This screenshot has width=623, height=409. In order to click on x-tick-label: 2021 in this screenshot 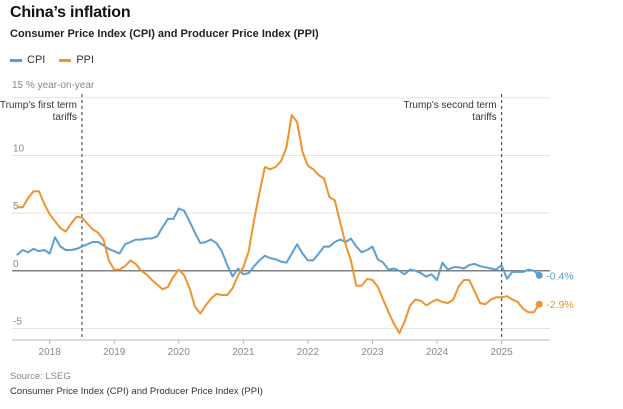, I will do `click(243, 352)`.